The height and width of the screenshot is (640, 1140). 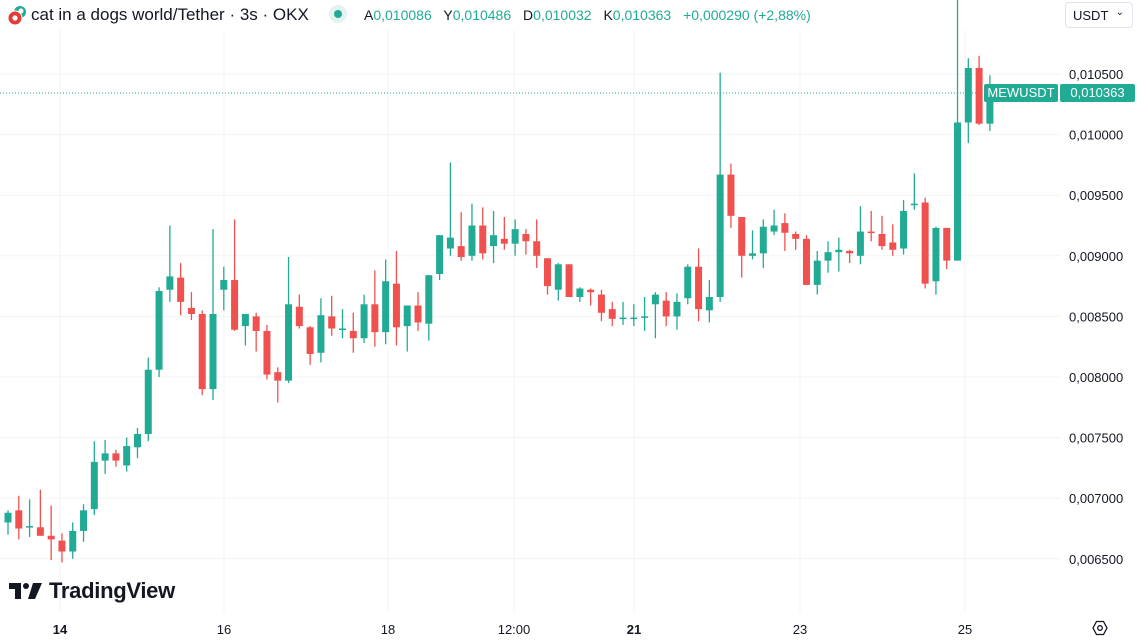 What do you see at coordinates (482, 15) in the screenshot?
I see `high-value: 0,010486` at bounding box center [482, 15].